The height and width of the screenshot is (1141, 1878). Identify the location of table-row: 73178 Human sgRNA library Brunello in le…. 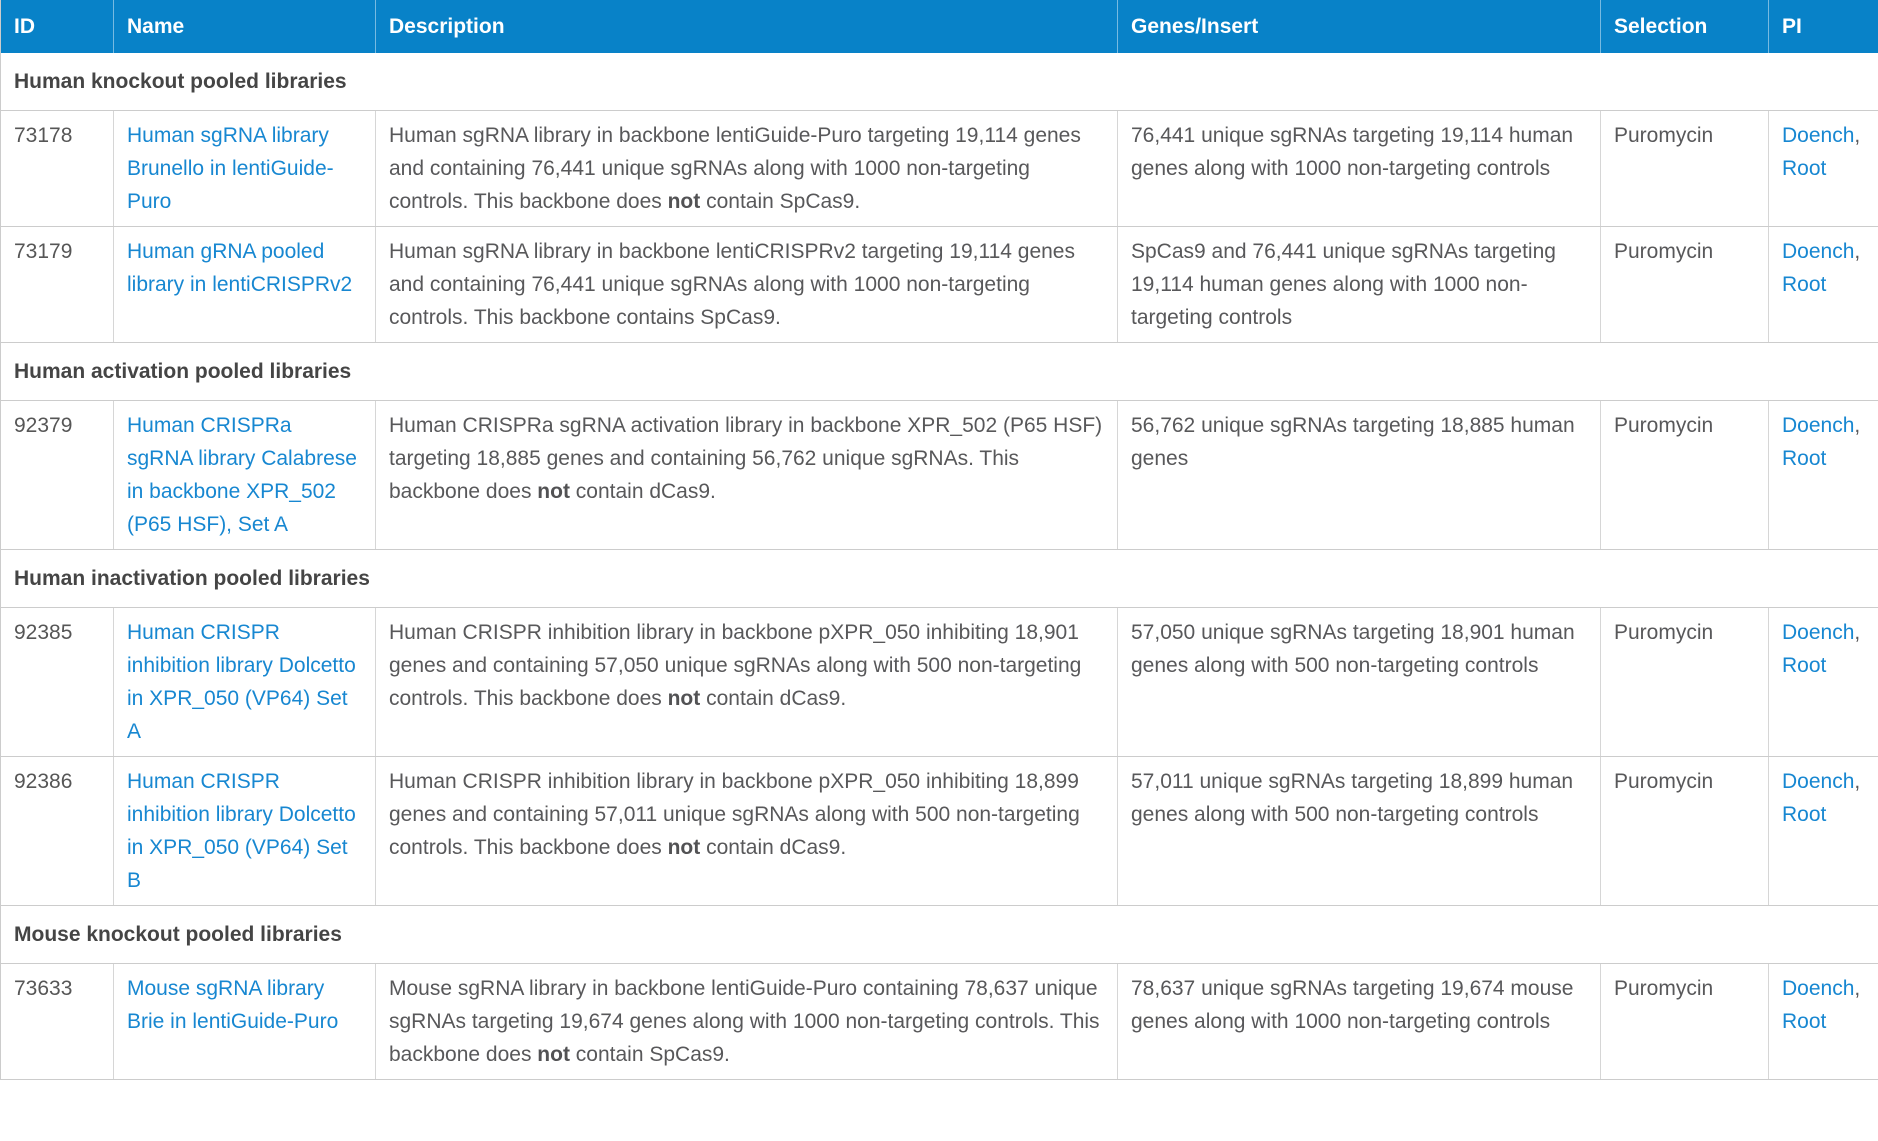
(939, 168).